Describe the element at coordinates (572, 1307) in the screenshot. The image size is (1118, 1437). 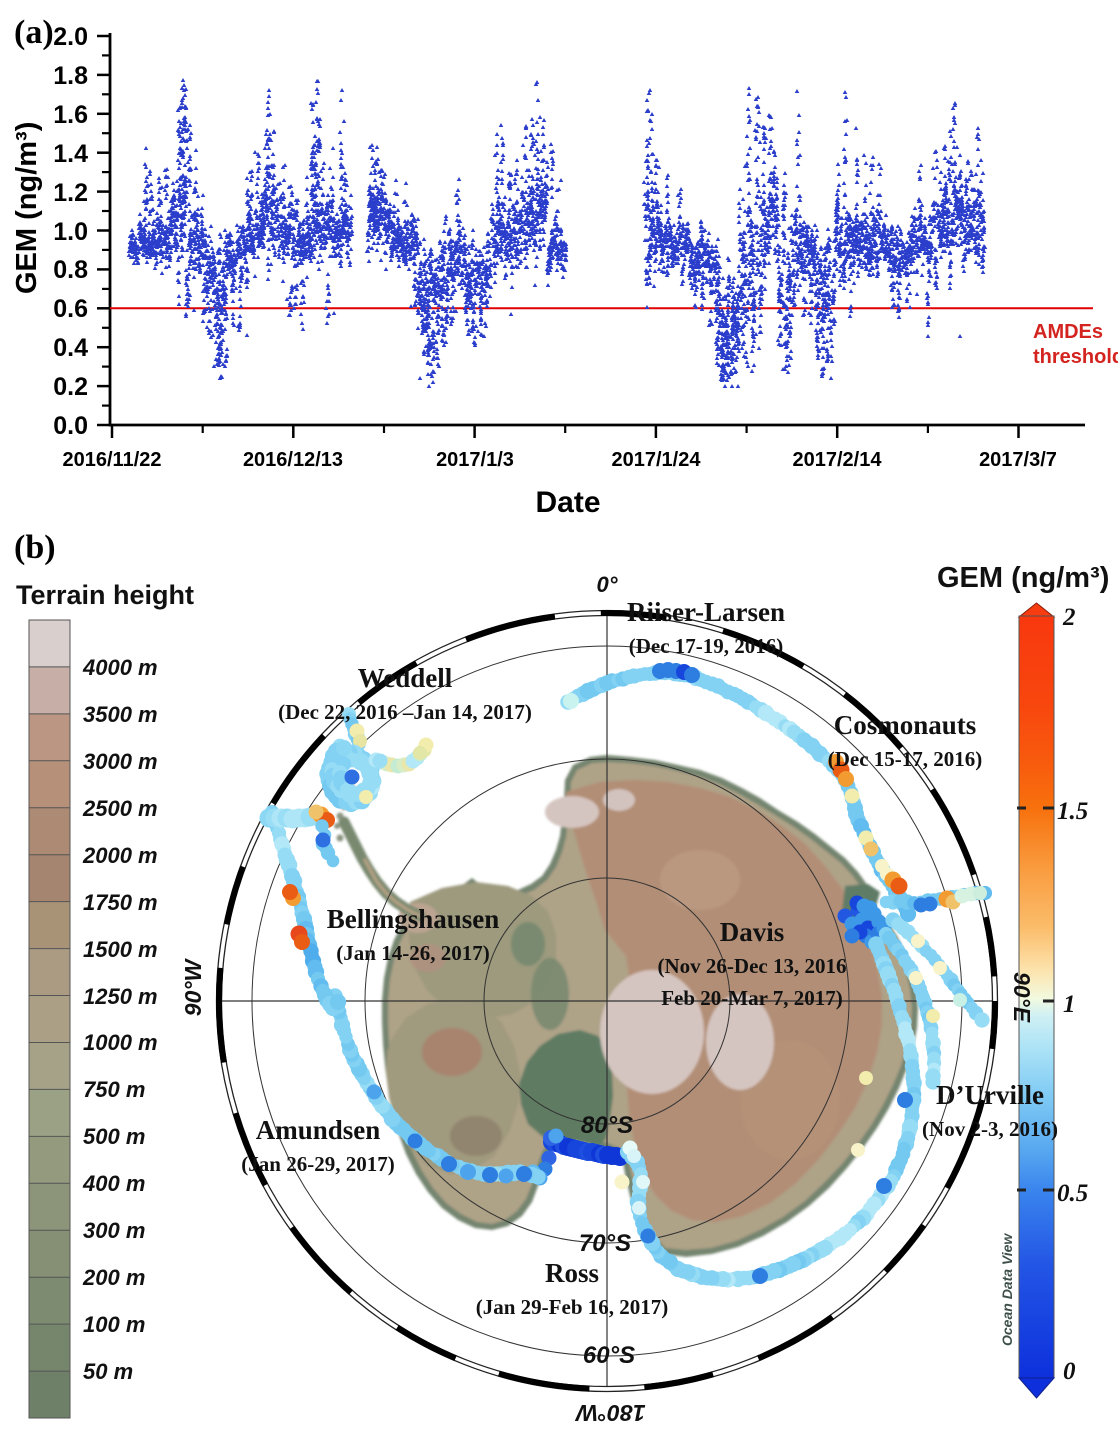
I see `svg-text: (Jan 29-Feb 16, 2017)` at that location.